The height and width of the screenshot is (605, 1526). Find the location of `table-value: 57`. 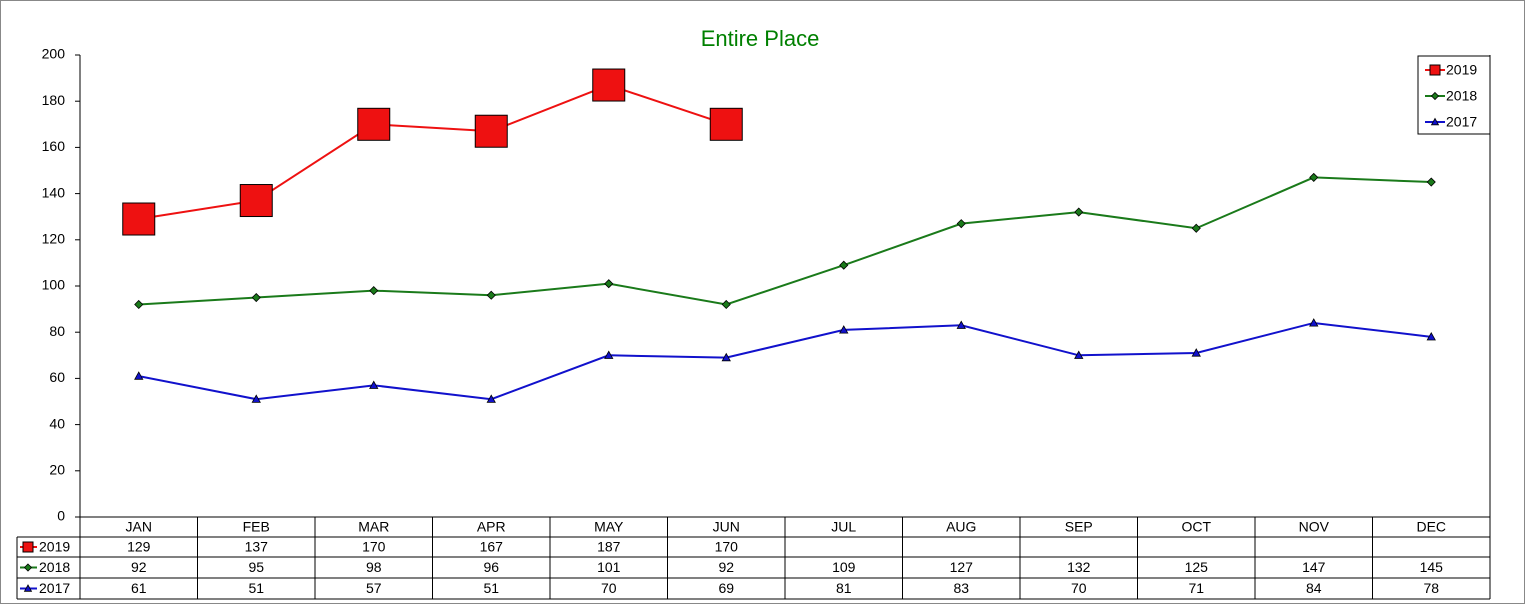

table-value: 57 is located at coordinates (374, 588).